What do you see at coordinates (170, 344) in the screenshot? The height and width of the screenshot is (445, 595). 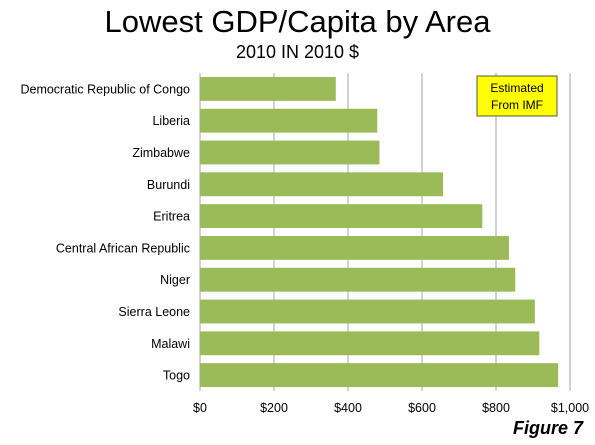 I see `category-label: Malawi` at bounding box center [170, 344].